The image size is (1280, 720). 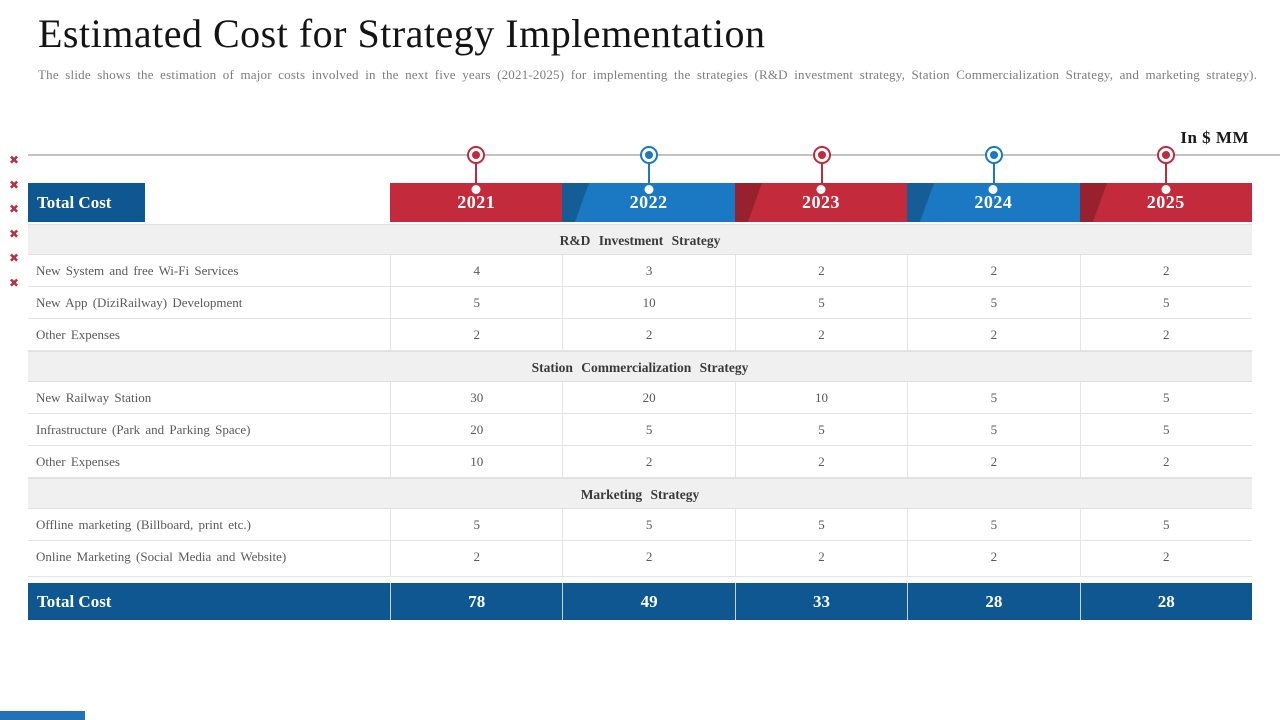 What do you see at coordinates (74, 601) in the screenshot?
I see `total-row-label: Total Cost` at bounding box center [74, 601].